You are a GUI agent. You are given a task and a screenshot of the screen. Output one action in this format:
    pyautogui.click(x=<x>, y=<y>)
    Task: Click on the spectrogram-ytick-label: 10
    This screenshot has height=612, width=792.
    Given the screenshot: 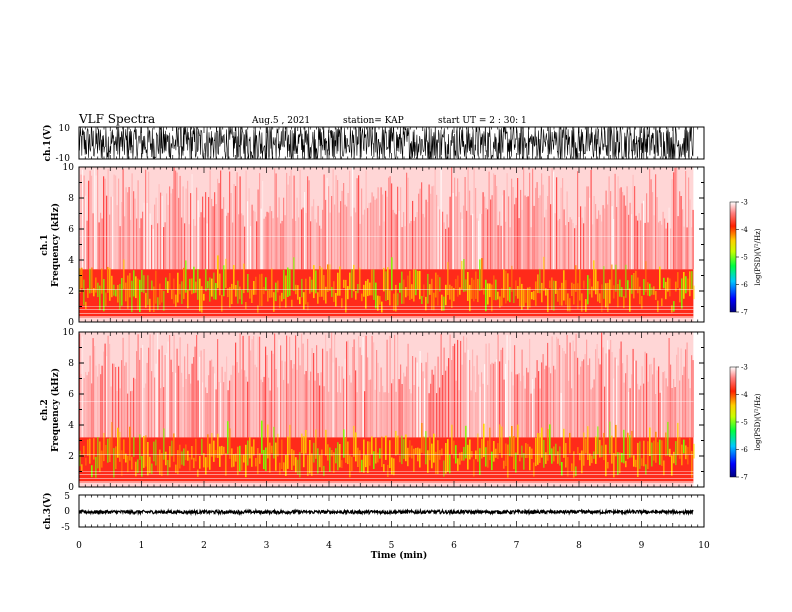 What is the action you would take?
    pyautogui.click(x=69, y=333)
    